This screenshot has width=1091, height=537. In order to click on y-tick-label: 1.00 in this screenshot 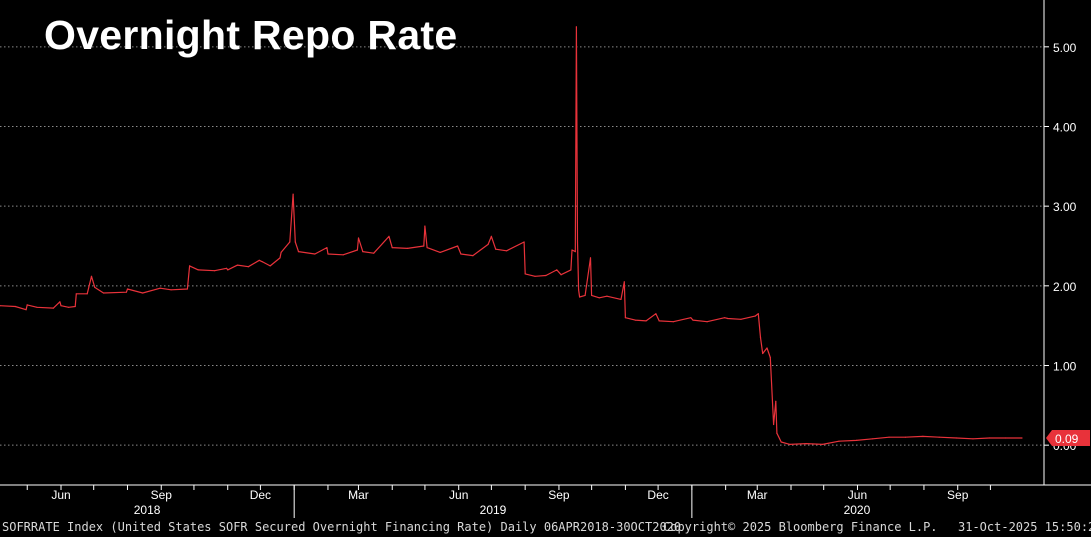, I will do `click(1065, 366)`.